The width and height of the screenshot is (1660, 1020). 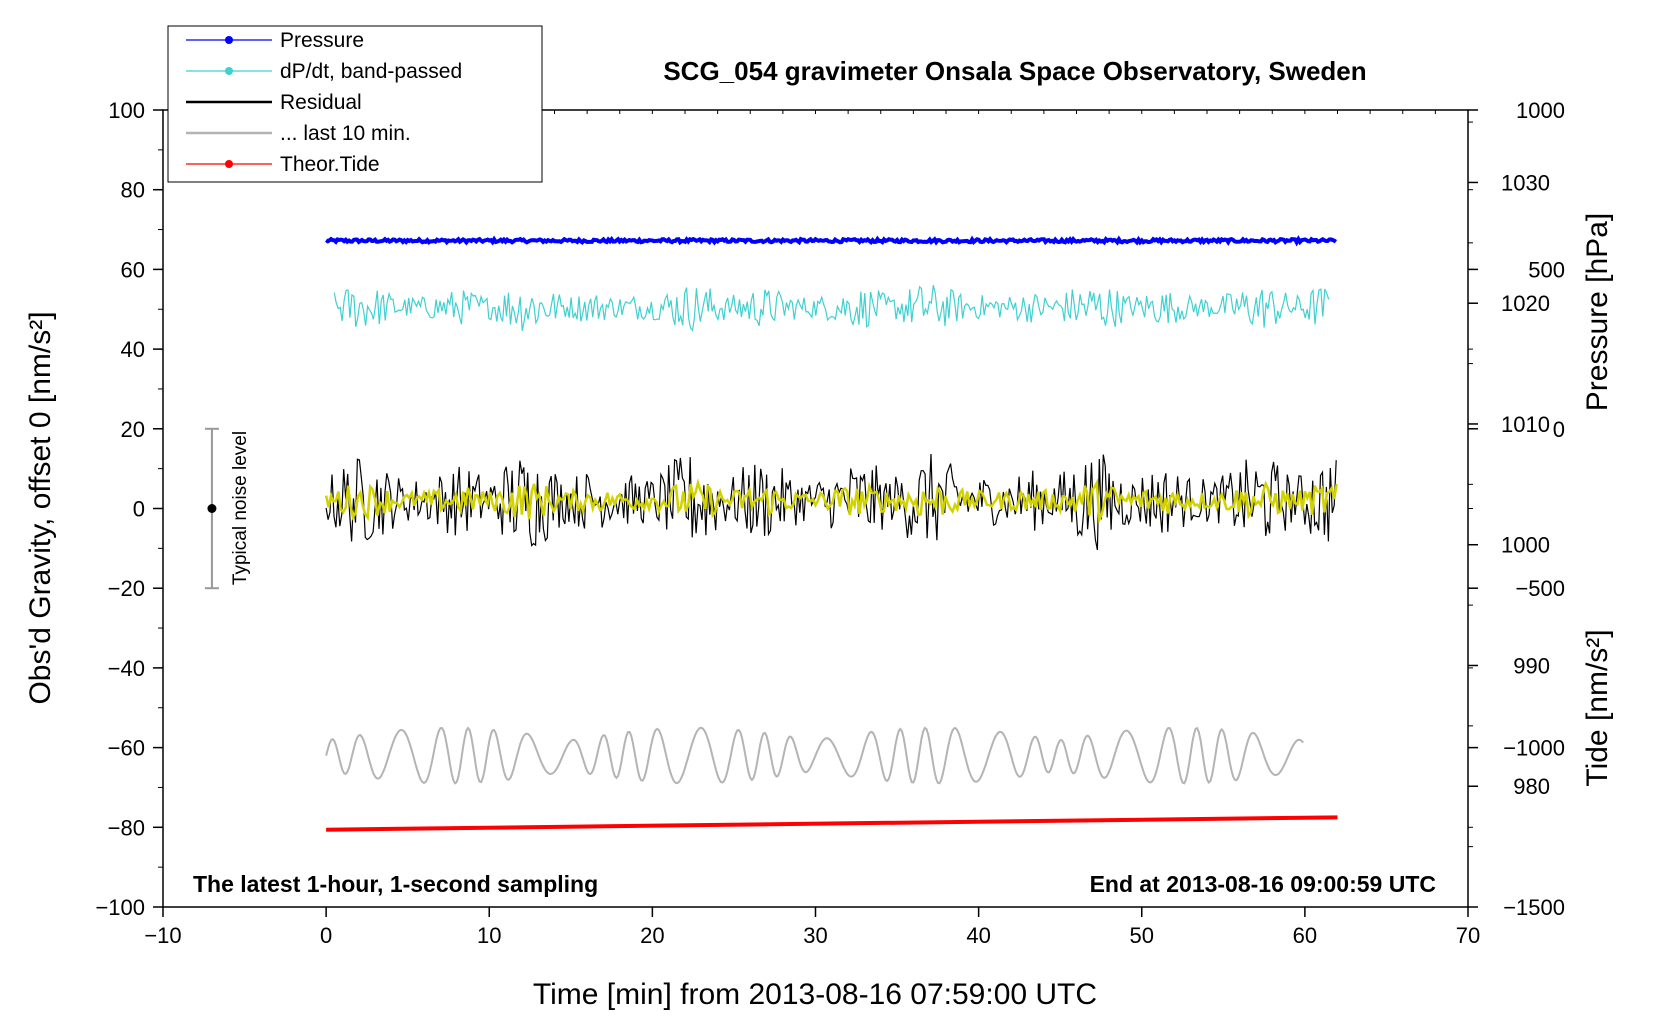 I want to click on tide-tick-label: −1500, so click(x=1534, y=907).